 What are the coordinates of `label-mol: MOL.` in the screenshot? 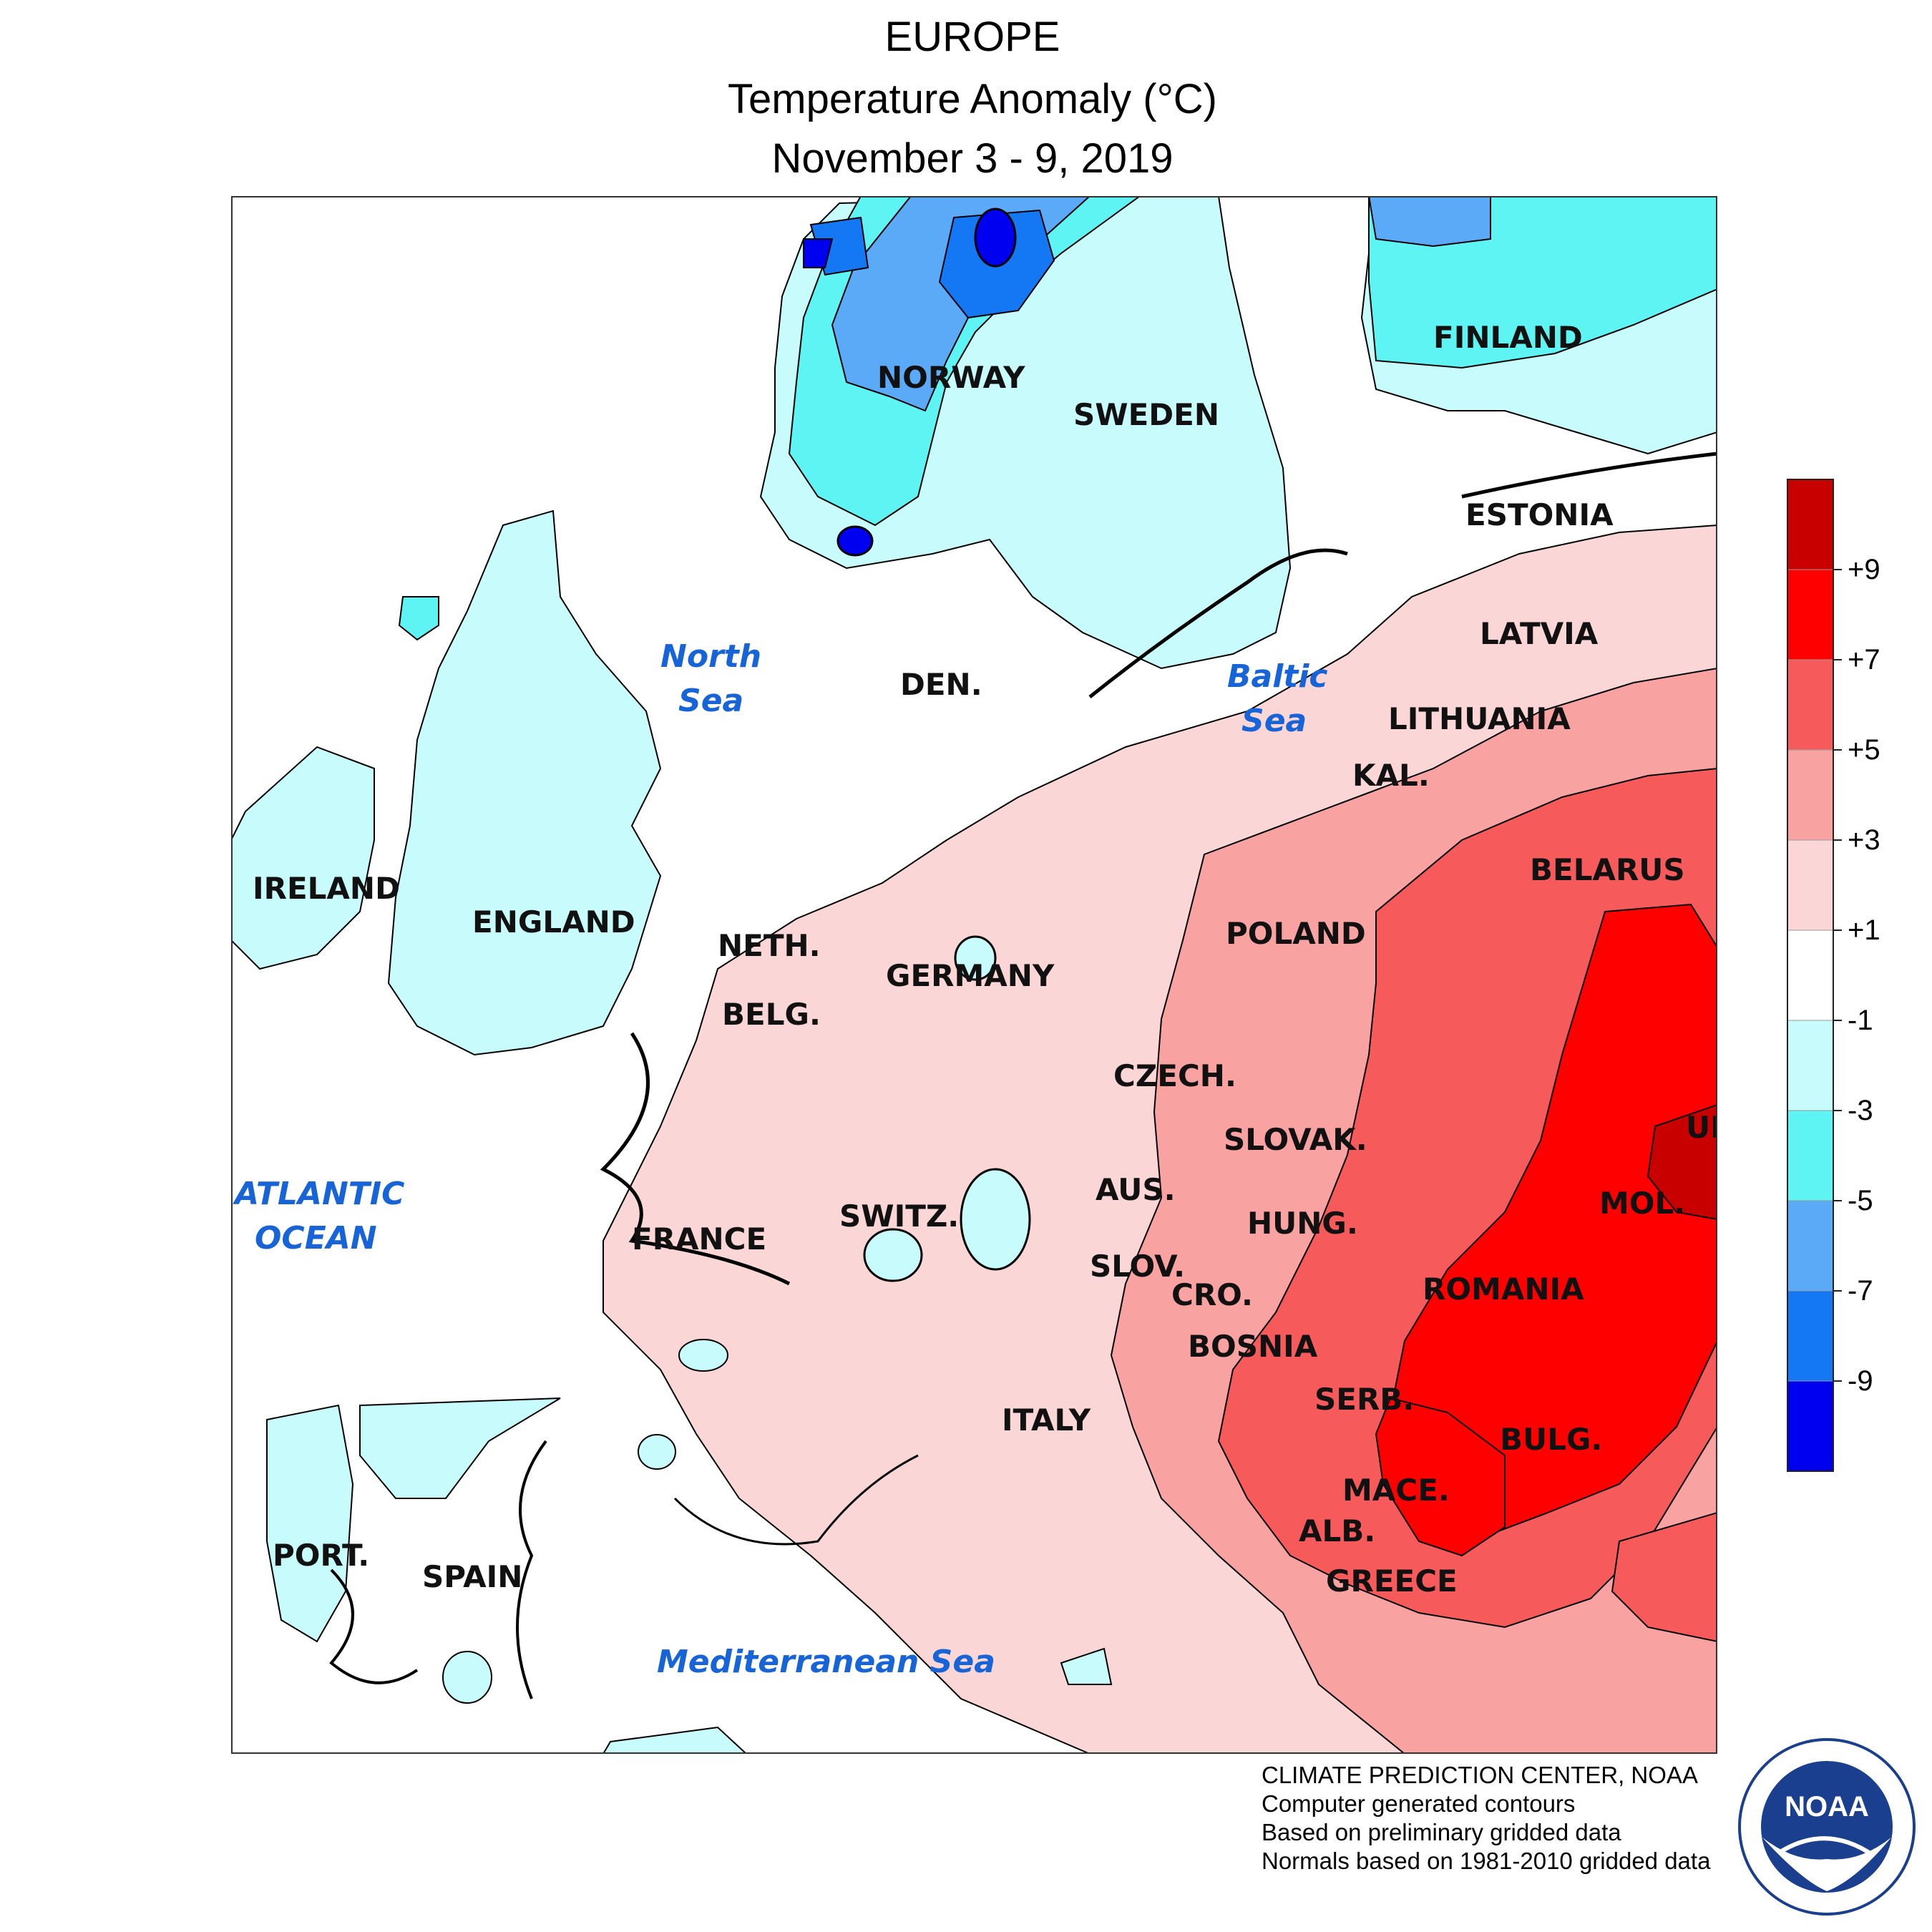 It's located at (1642, 1203).